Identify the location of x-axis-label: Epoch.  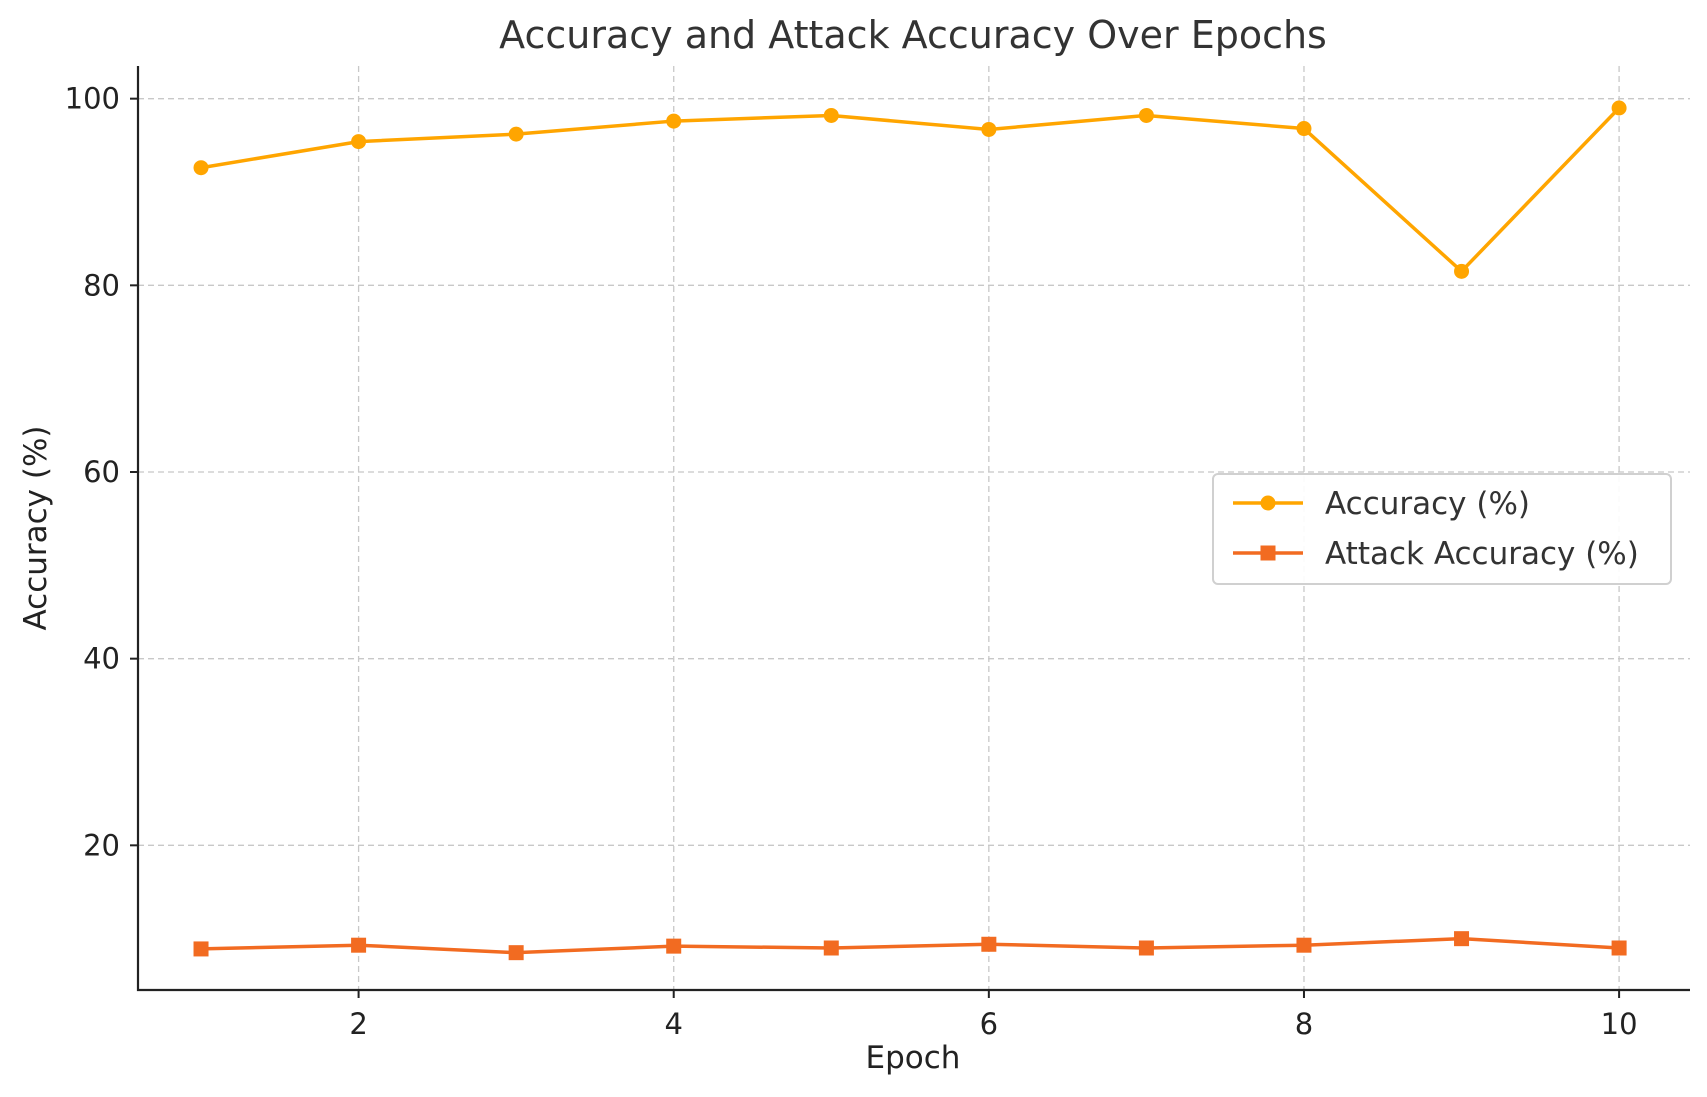
(913, 1058).